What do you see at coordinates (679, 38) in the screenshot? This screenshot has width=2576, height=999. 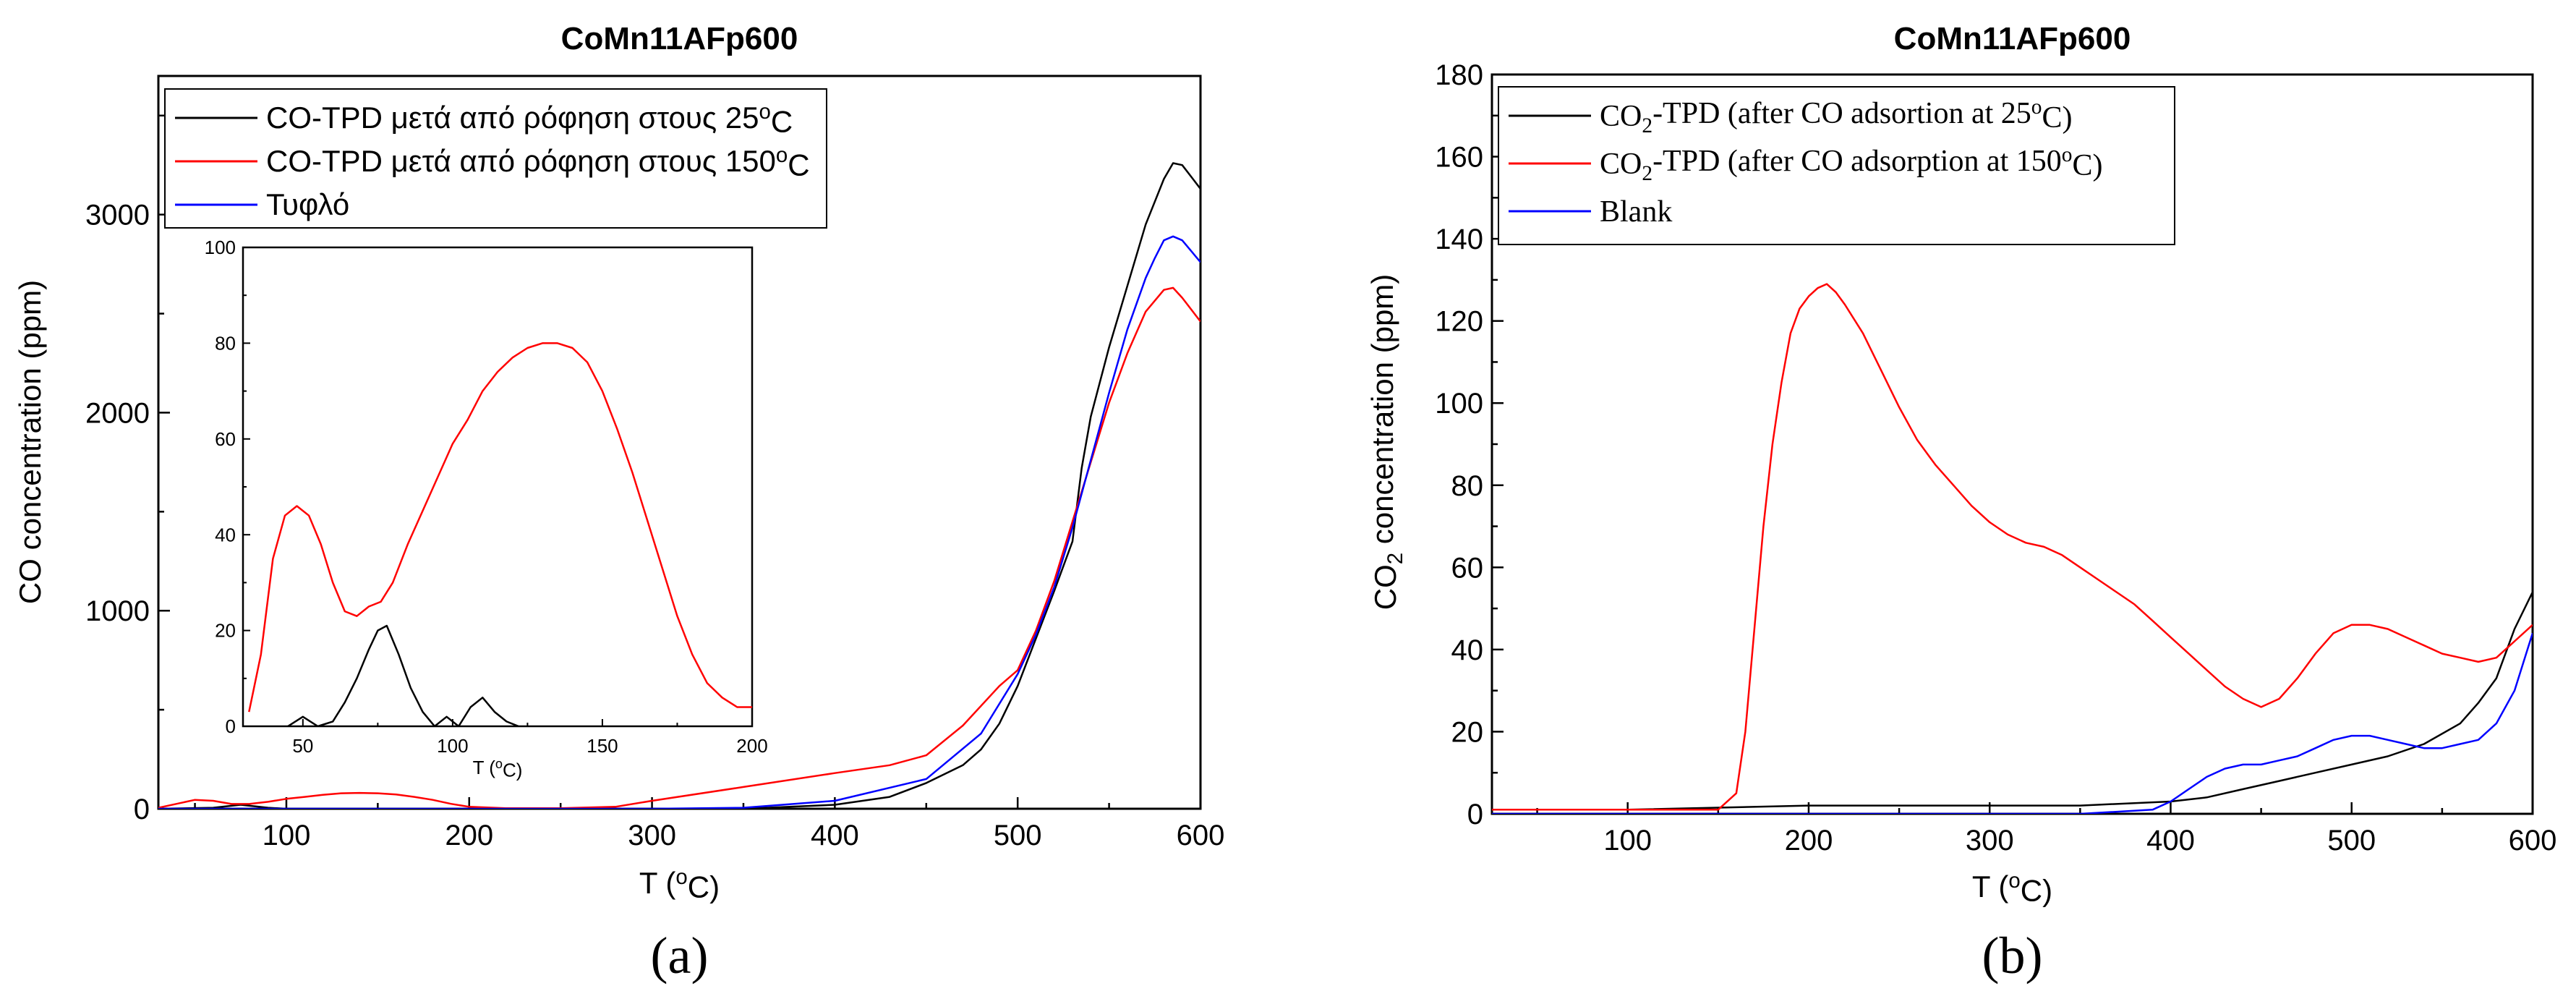 I see `a-chart-title: CoMn11AFp600` at bounding box center [679, 38].